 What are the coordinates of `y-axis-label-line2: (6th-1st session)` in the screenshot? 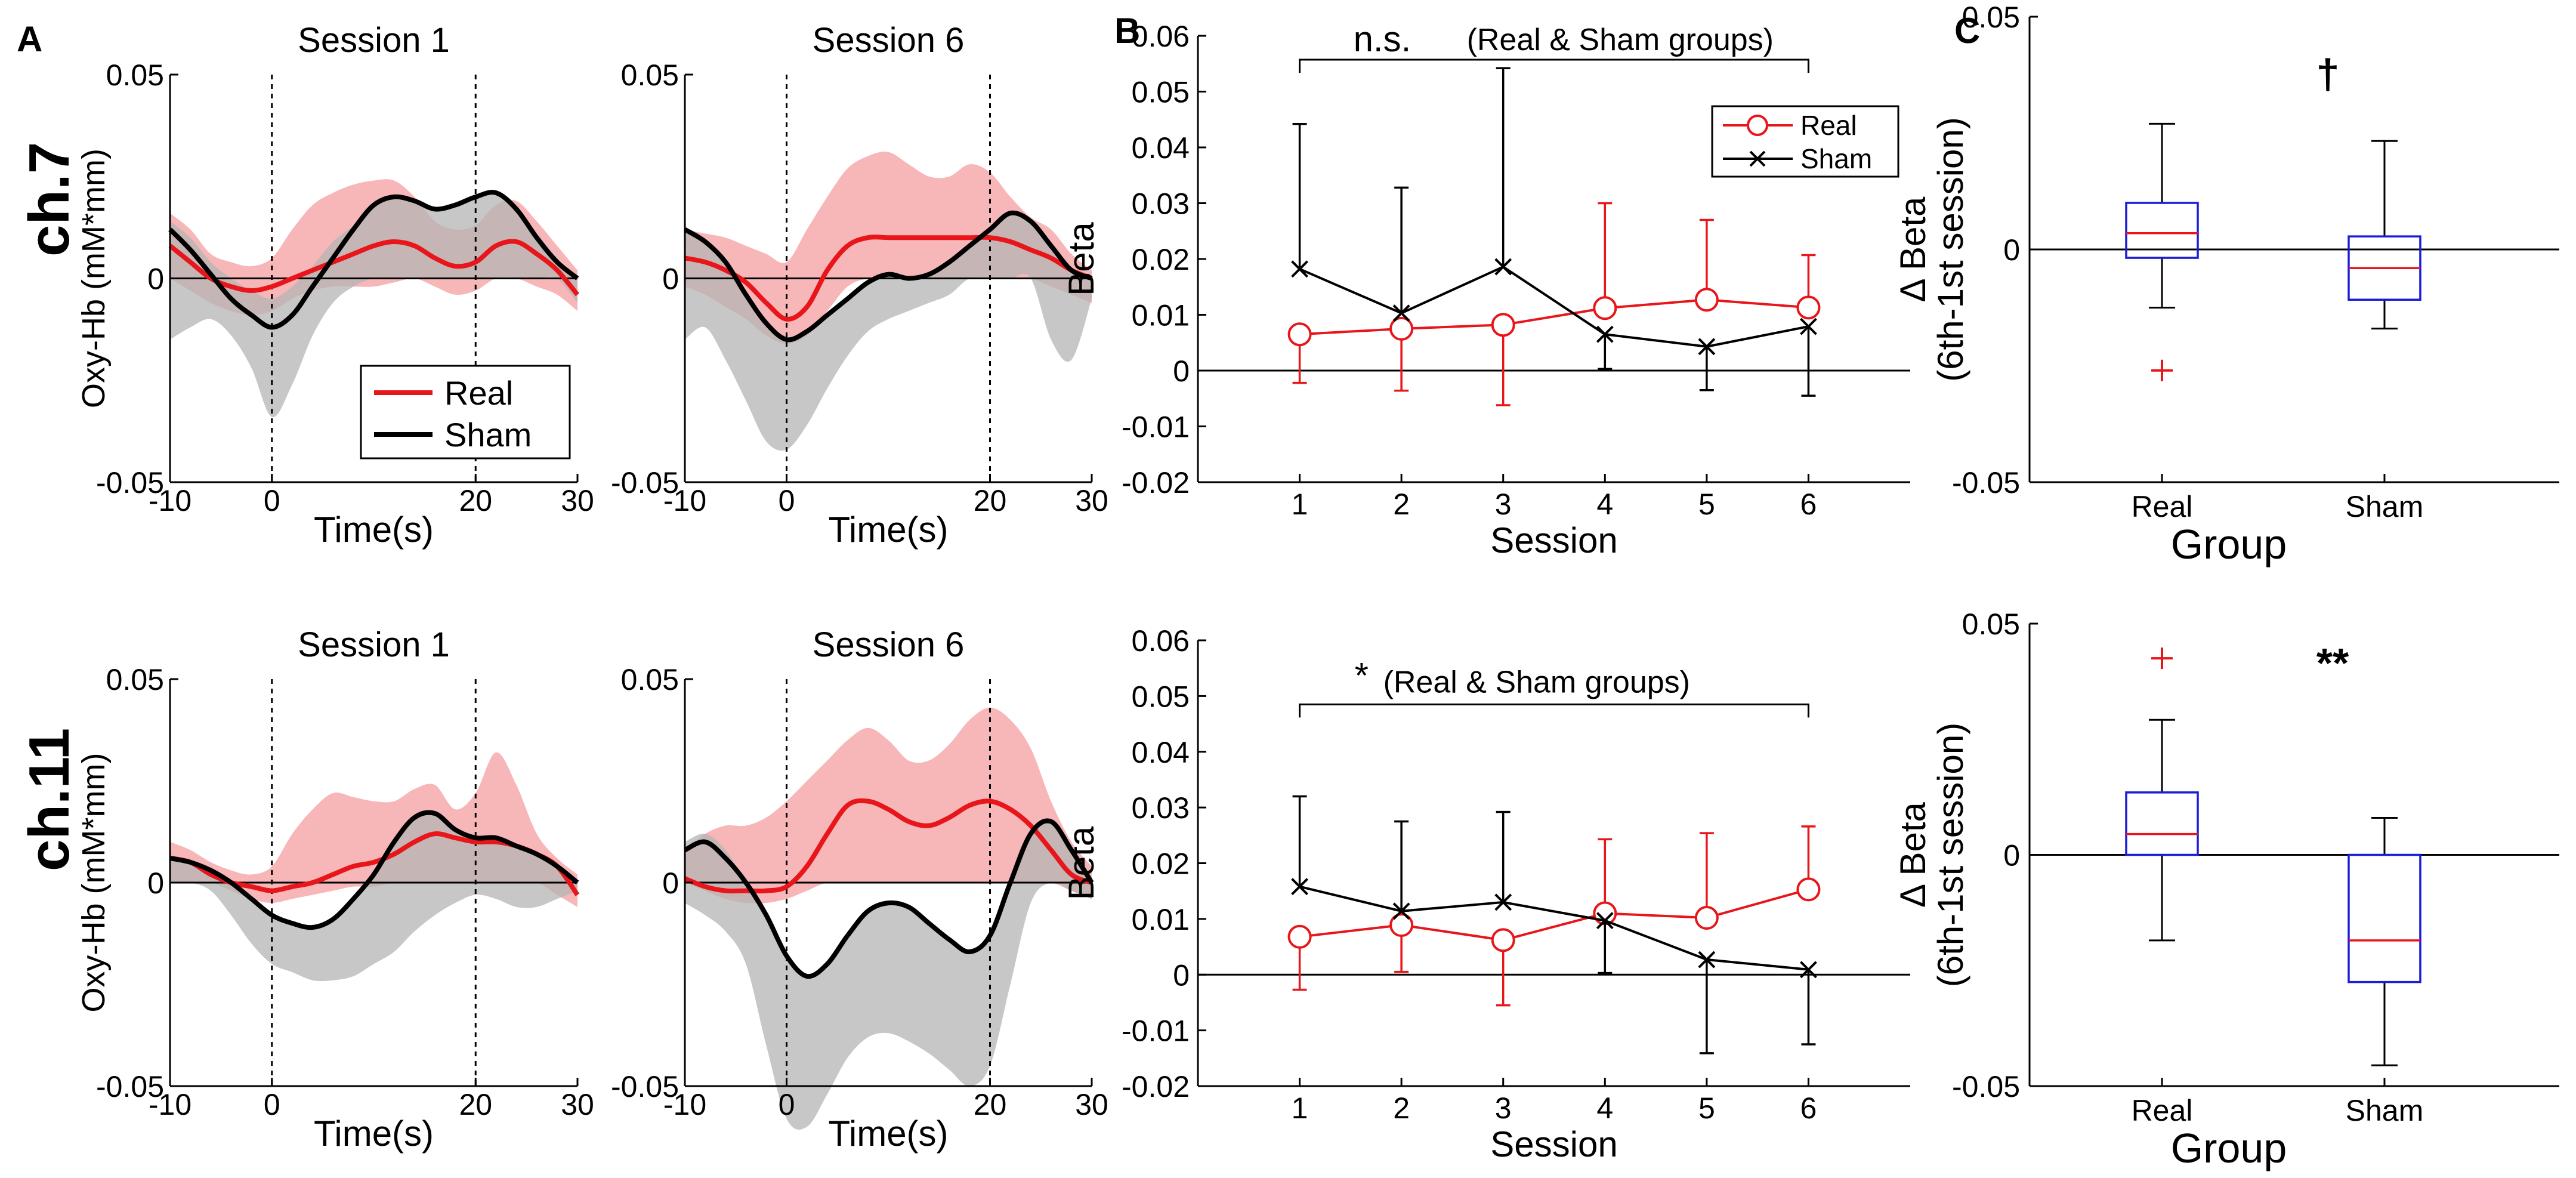 It's located at (1950, 250).